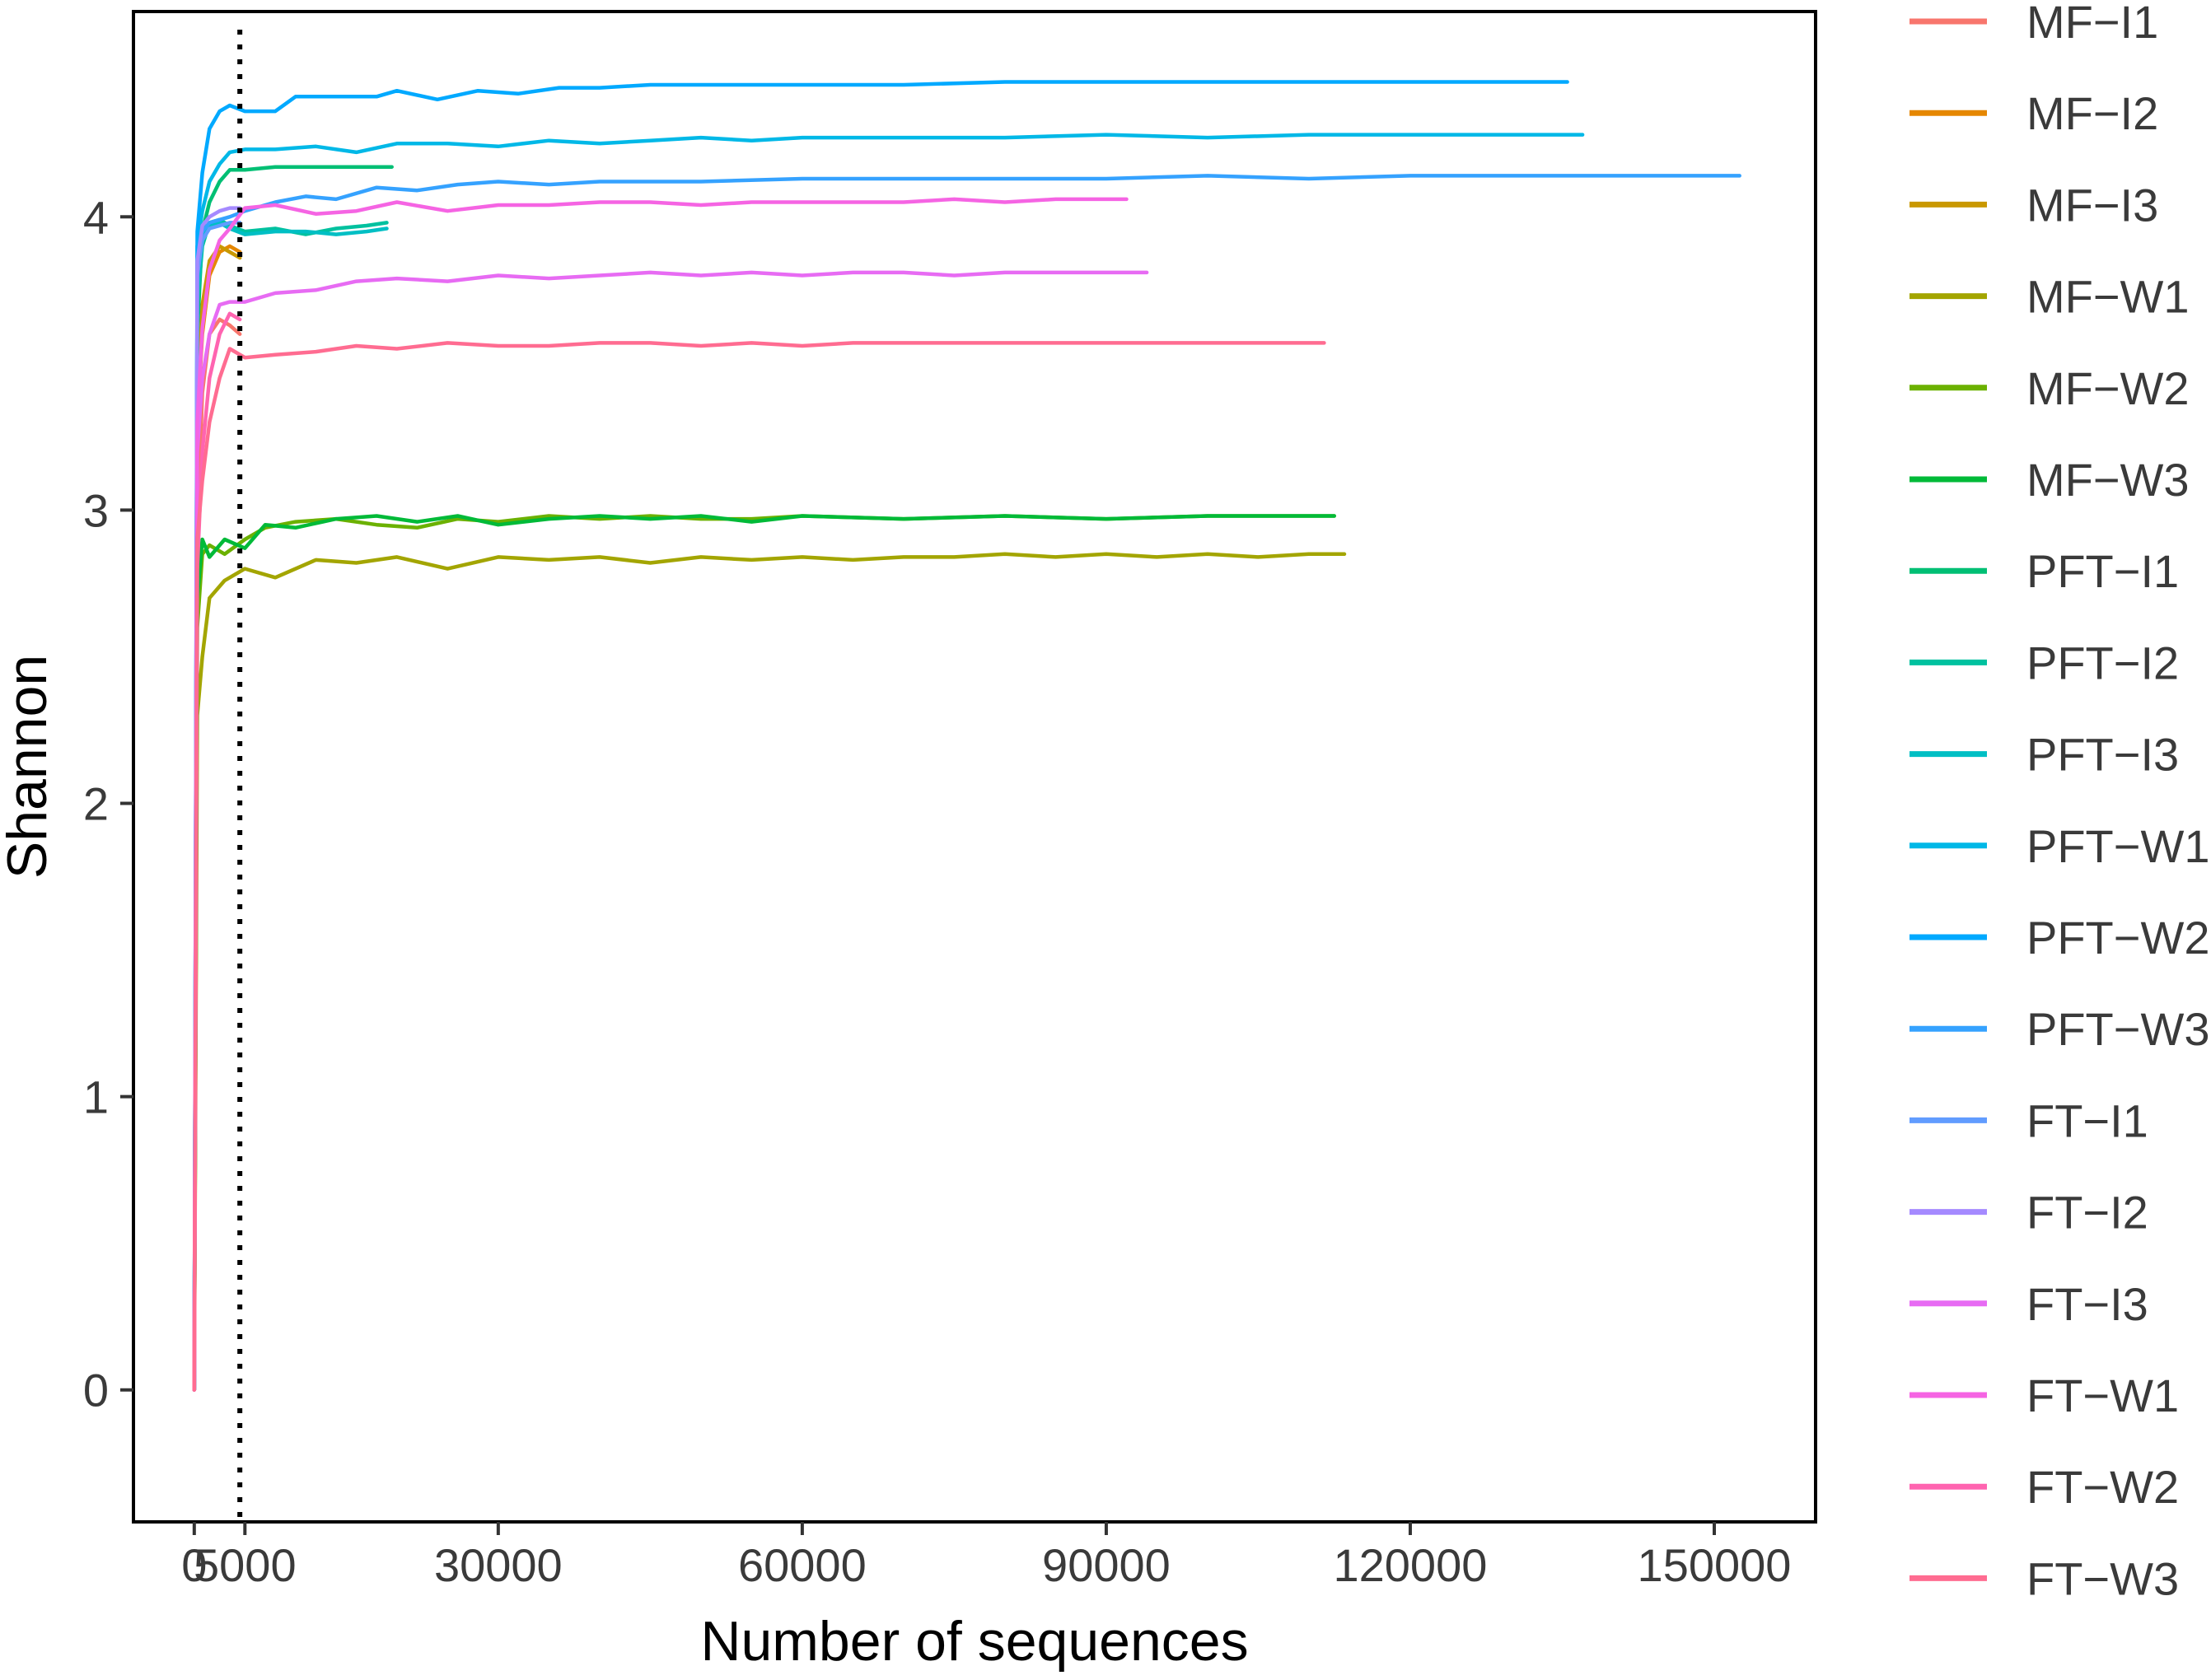  What do you see at coordinates (194, 1565) in the screenshot?
I see `x-tick-label: 0` at bounding box center [194, 1565].